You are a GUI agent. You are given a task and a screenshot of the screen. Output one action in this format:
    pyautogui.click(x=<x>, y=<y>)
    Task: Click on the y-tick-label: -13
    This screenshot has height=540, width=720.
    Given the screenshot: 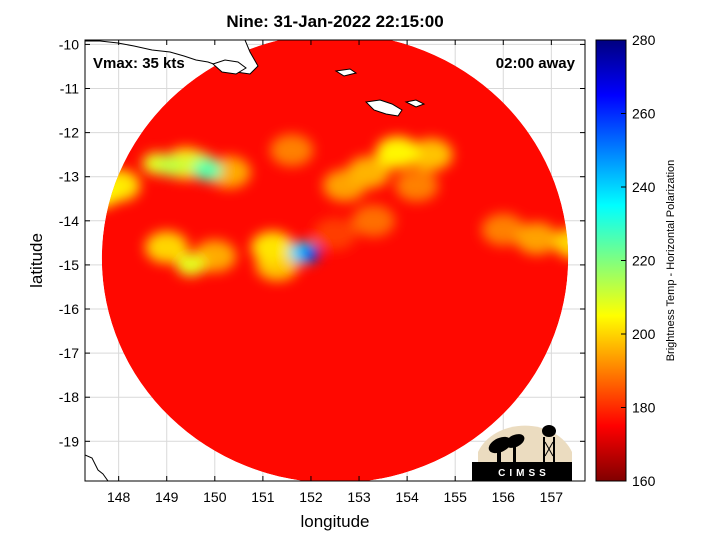 What is the action you would take?
    pyautogui.click(x=69, y=177)
    